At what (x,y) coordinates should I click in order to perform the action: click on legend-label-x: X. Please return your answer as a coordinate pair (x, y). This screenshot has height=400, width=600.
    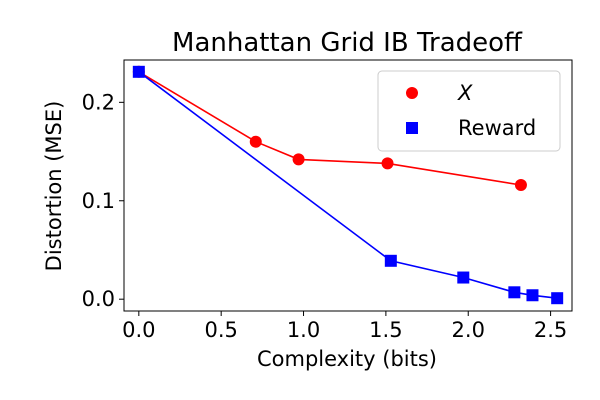
    Looking at the image, I should click on (465, 93).